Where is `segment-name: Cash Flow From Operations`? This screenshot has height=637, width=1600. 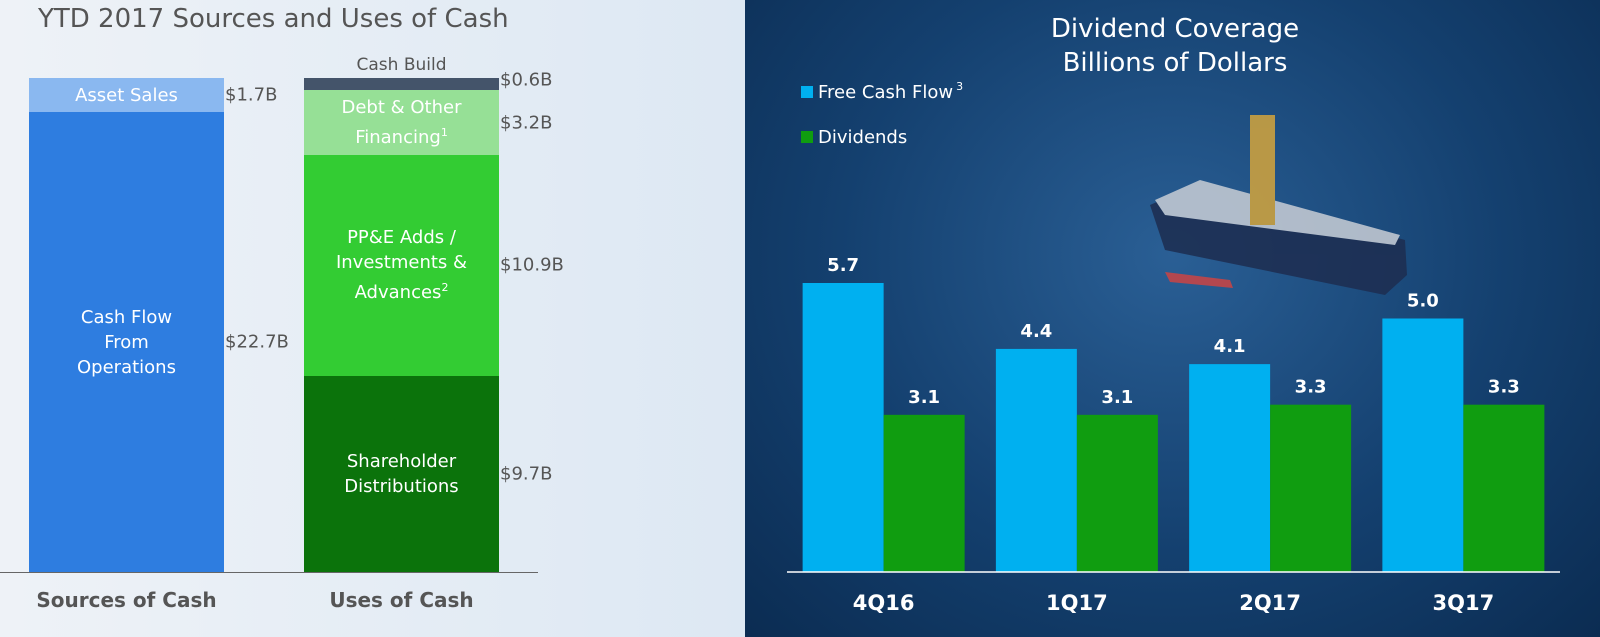 segment-name: Cash Flow From Operations is located at coordinates (126, 342).